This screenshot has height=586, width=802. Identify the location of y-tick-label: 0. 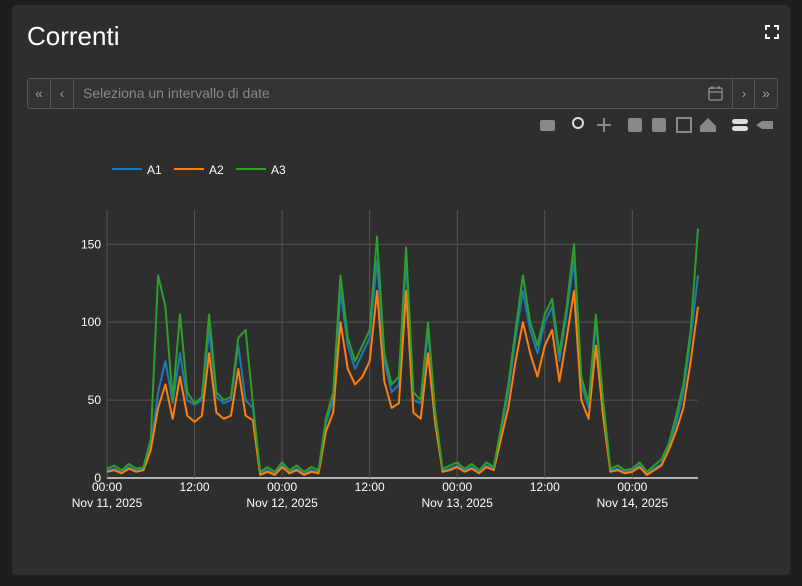
(97, 478).